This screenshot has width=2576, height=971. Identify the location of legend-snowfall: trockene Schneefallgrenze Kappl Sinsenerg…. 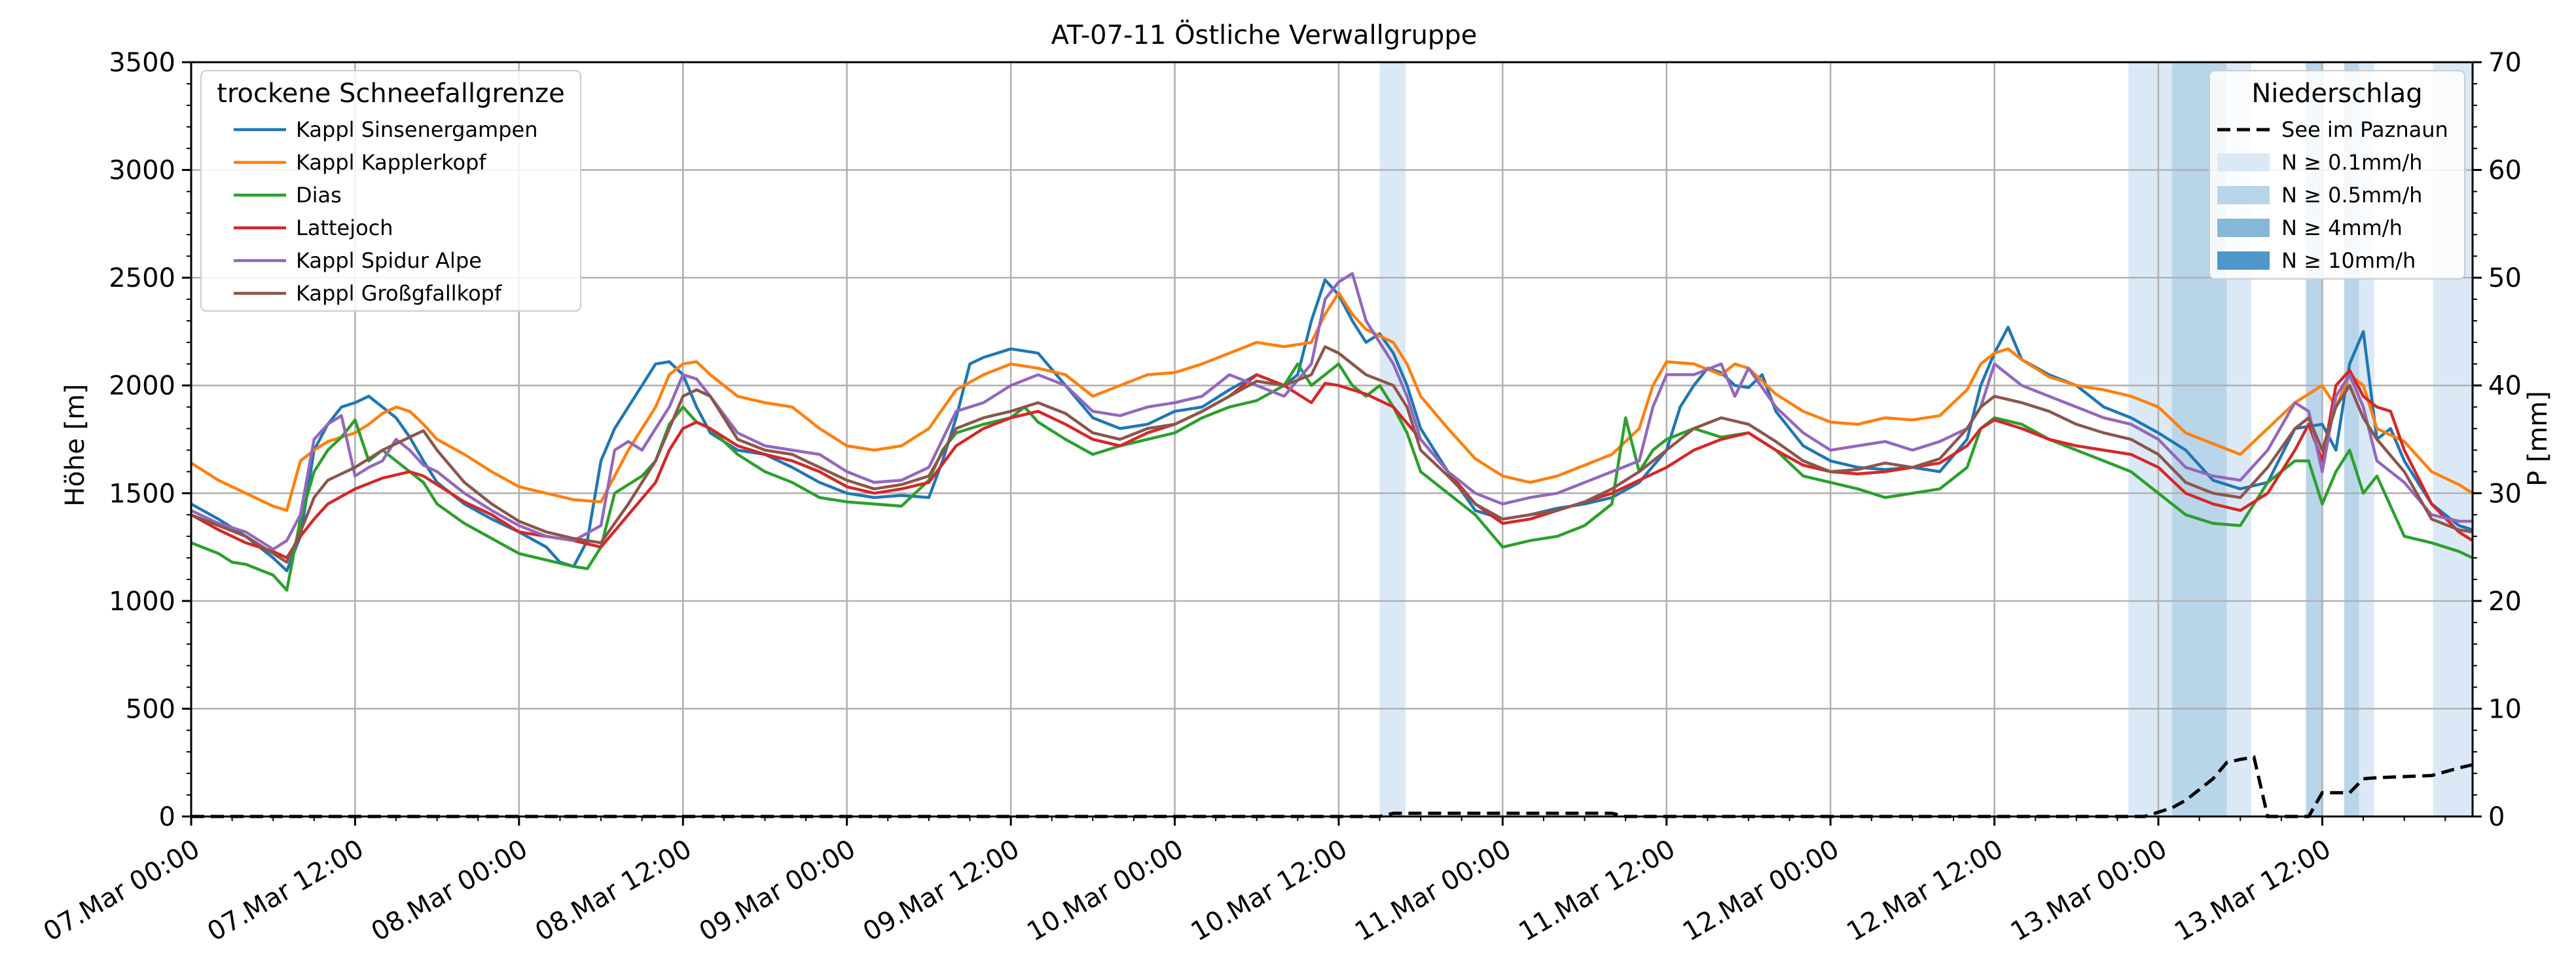
(390, 191).